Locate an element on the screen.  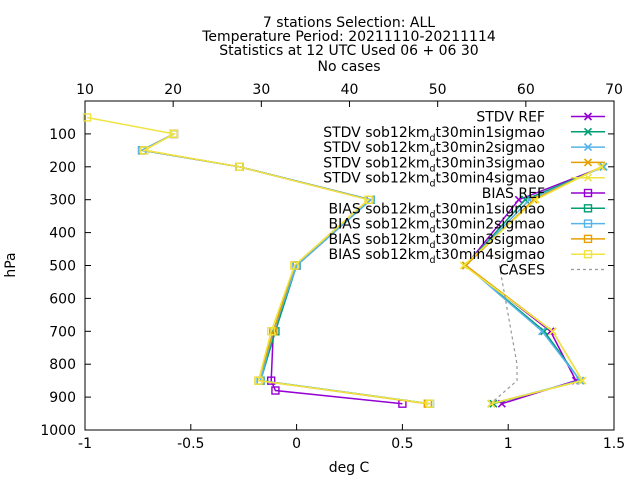
title-line-2: Temperature Period: 20211110-20211114 is located at coordinates (348, 37).